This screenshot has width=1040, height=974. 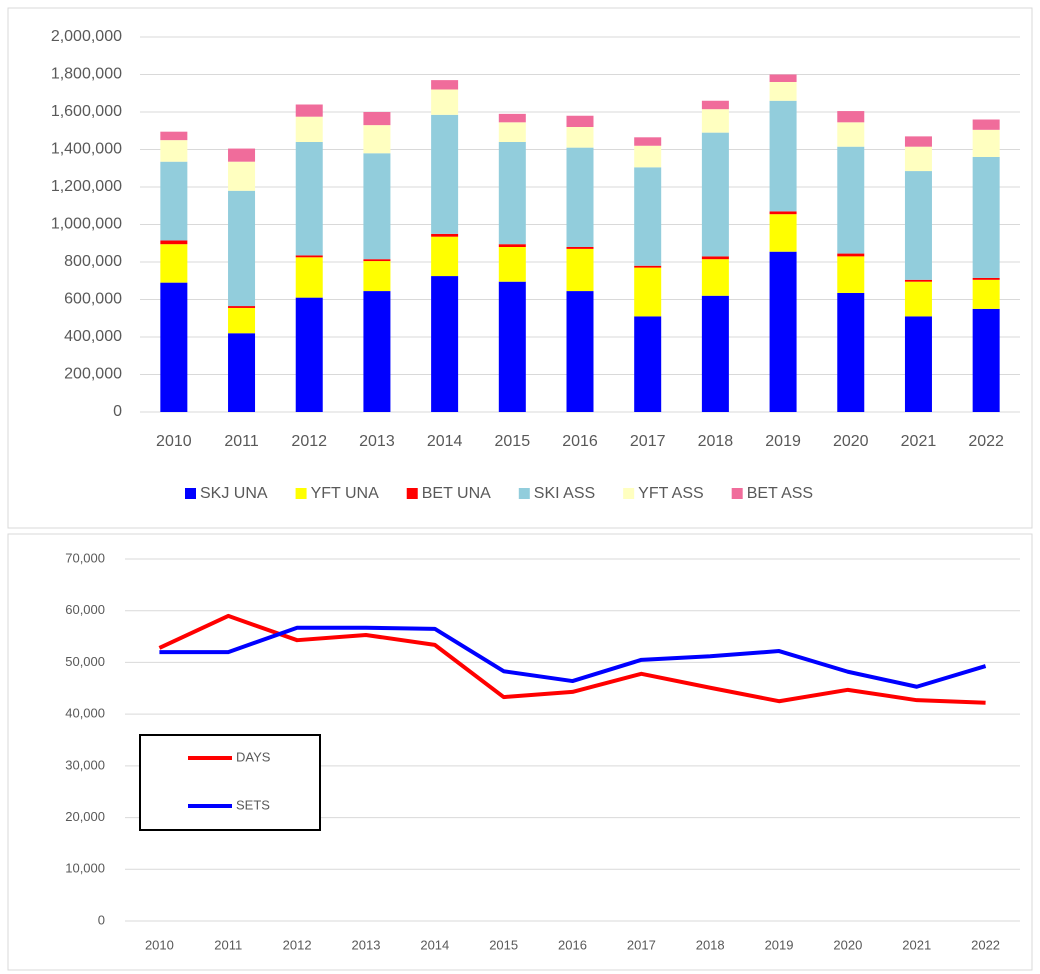 I want to click on x-tick-label: 2017, so click(x=648, y=441).